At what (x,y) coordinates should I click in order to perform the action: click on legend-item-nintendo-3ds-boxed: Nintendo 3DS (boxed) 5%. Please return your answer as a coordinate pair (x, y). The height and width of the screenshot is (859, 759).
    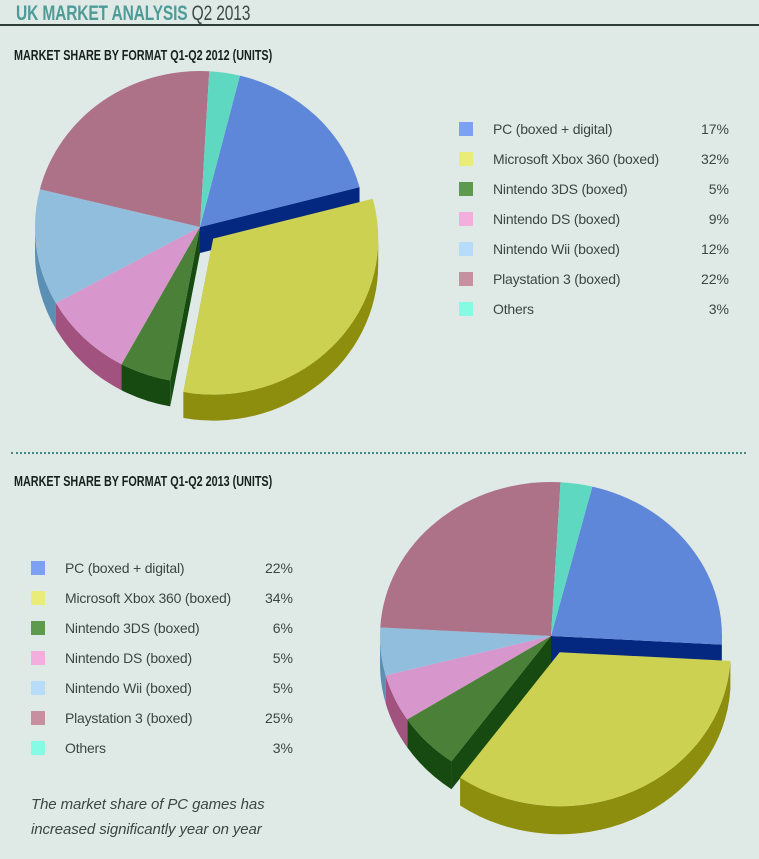
    Looking at the image, I should click on (594, 189).